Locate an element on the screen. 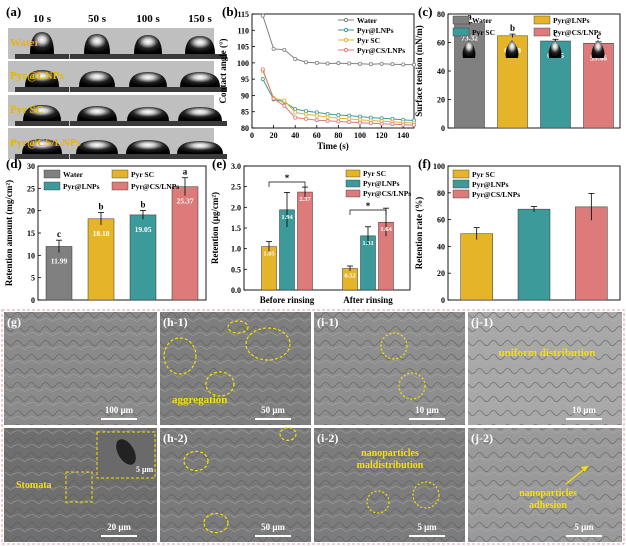  panel-c-label: (c) is located at coordinates (425, 11).